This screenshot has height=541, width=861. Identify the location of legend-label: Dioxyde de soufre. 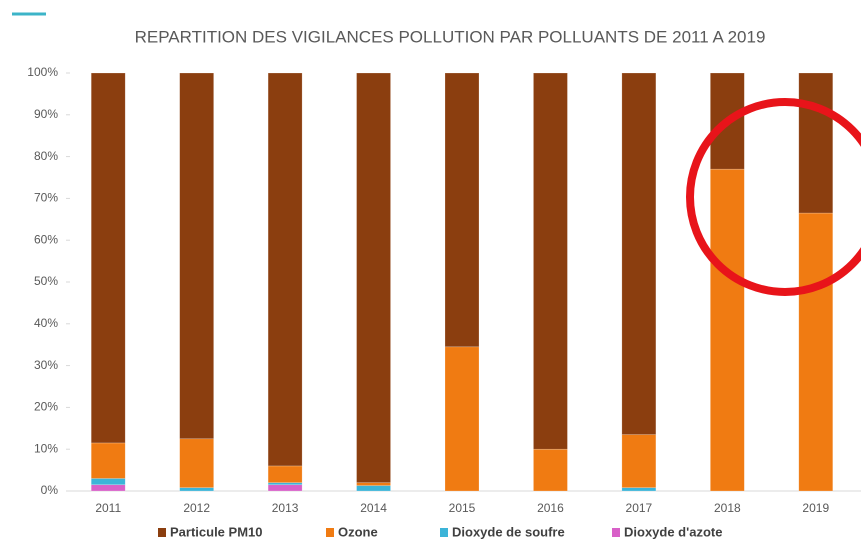
(508, 531).